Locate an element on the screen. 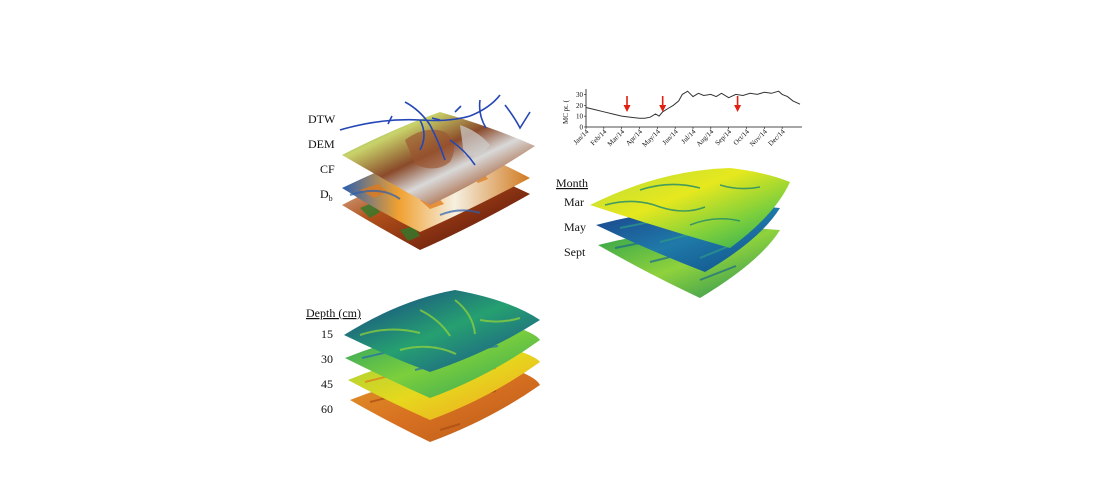 The width and height of the screenshot is (1100, 500). layer-label-45: 45 is located at coordinates (327, 384).